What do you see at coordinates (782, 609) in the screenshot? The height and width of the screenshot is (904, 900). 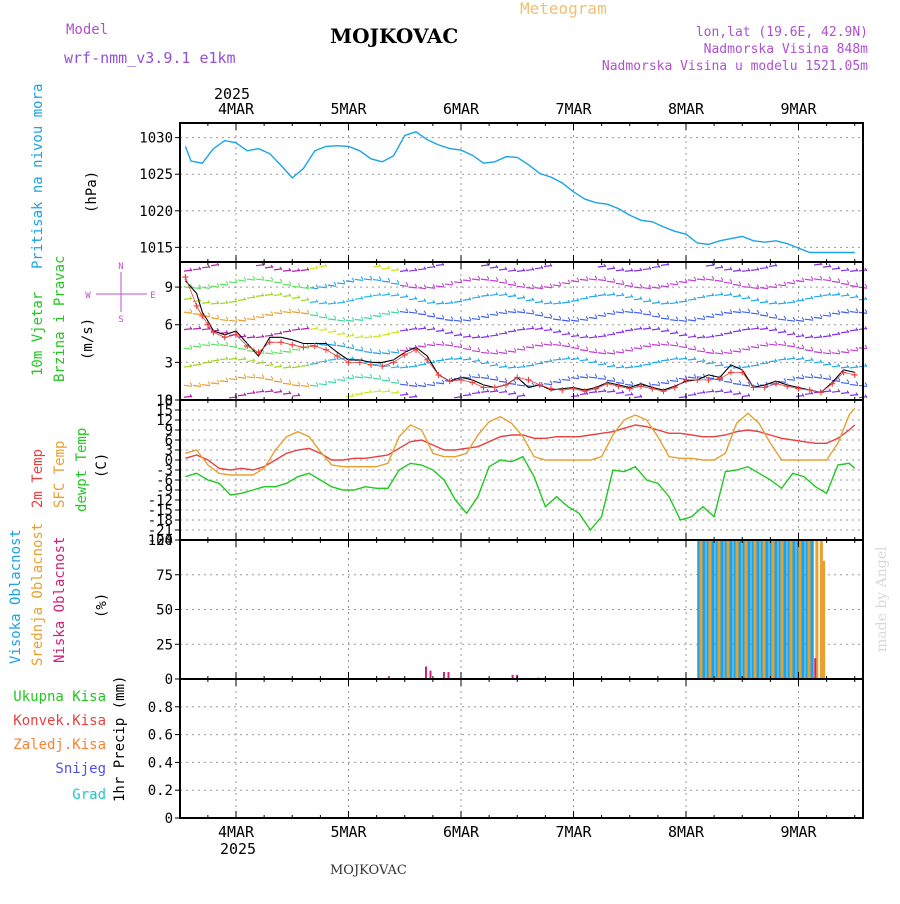 I see `mid-cloud-bar` at bounding box center [782, 609].